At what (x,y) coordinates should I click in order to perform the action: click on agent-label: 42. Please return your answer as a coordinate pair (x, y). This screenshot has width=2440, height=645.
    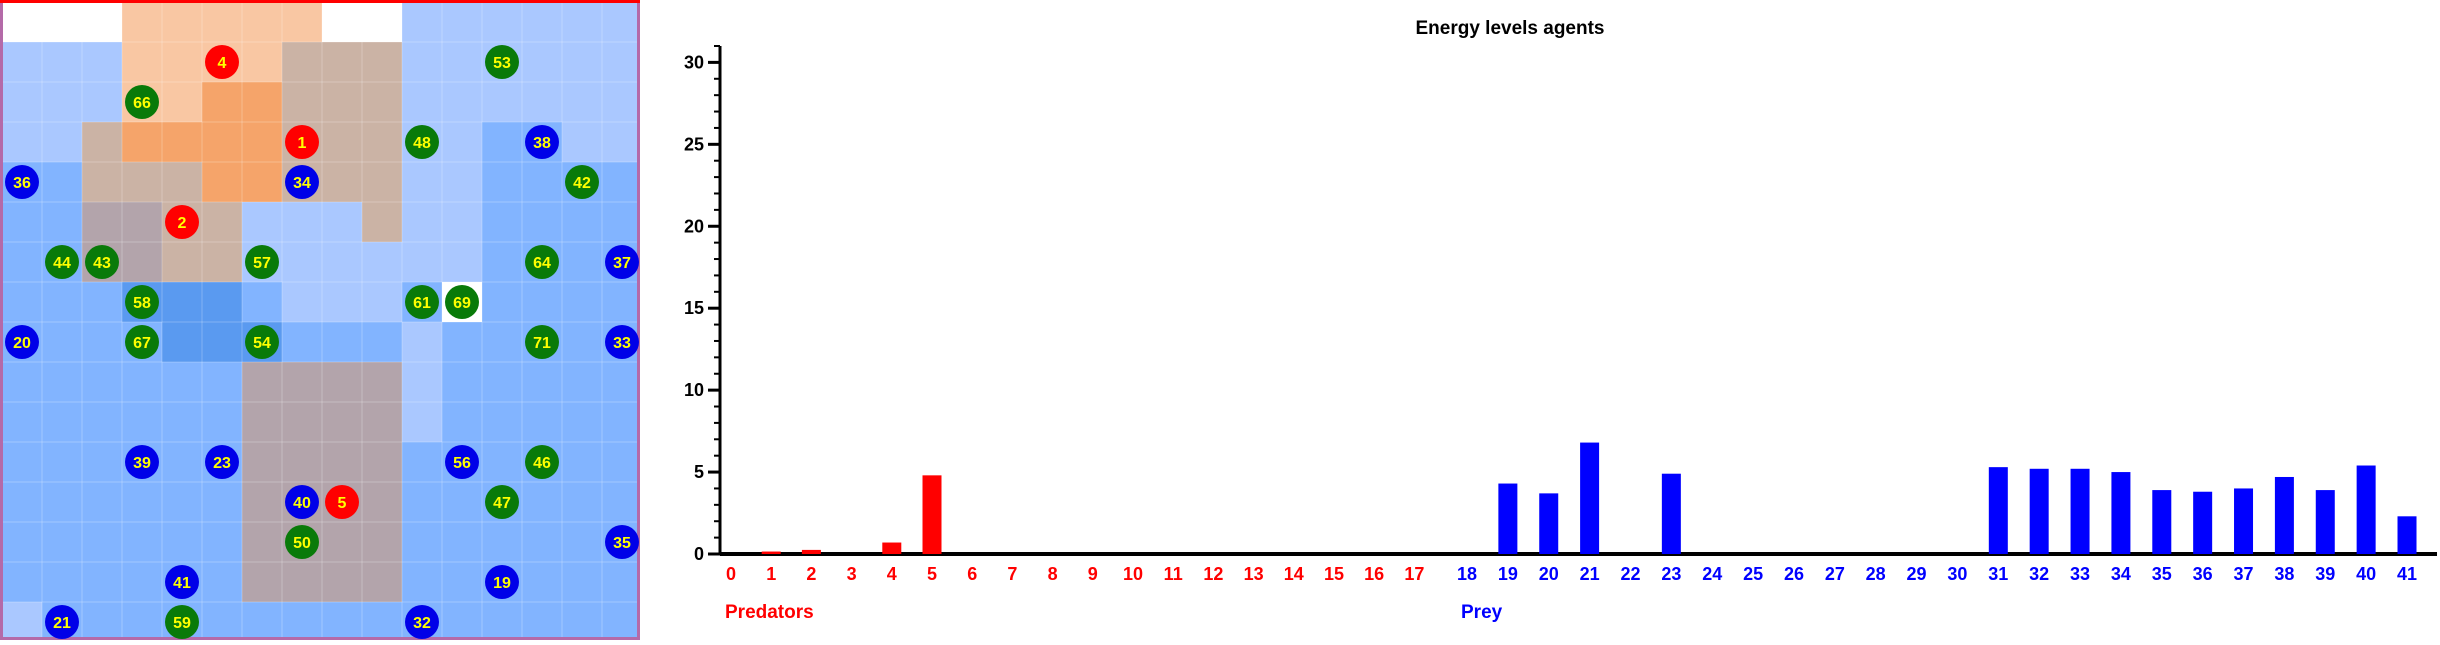
    Looking at the image, I should click on (582, 183).